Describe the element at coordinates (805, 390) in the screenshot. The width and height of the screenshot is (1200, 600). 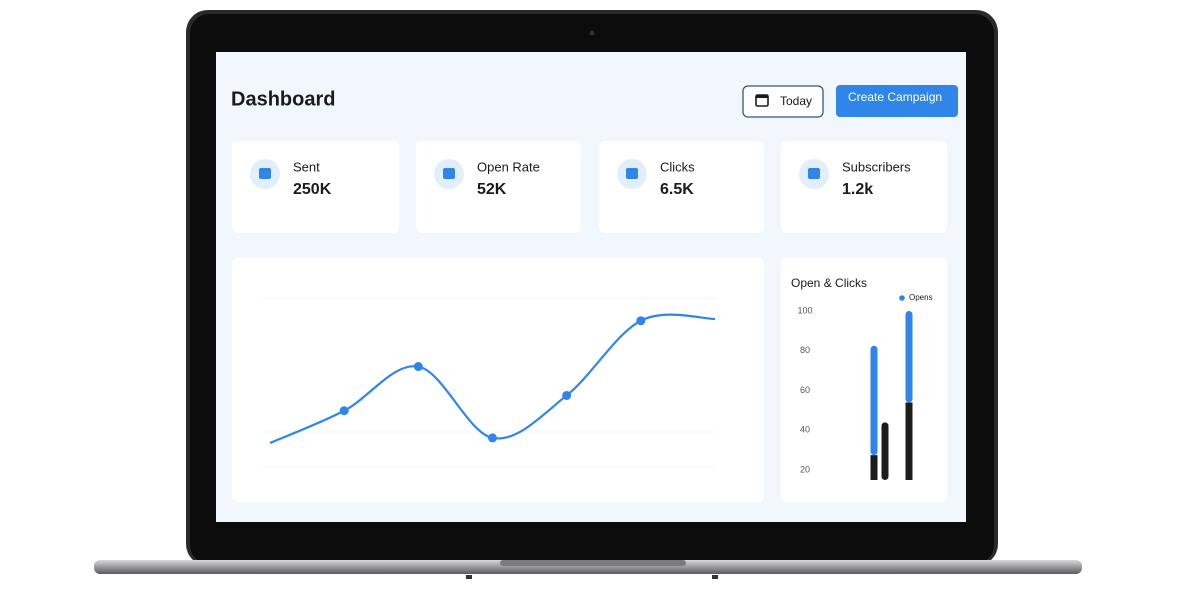
I see `y-tick-label: 60` at that location.